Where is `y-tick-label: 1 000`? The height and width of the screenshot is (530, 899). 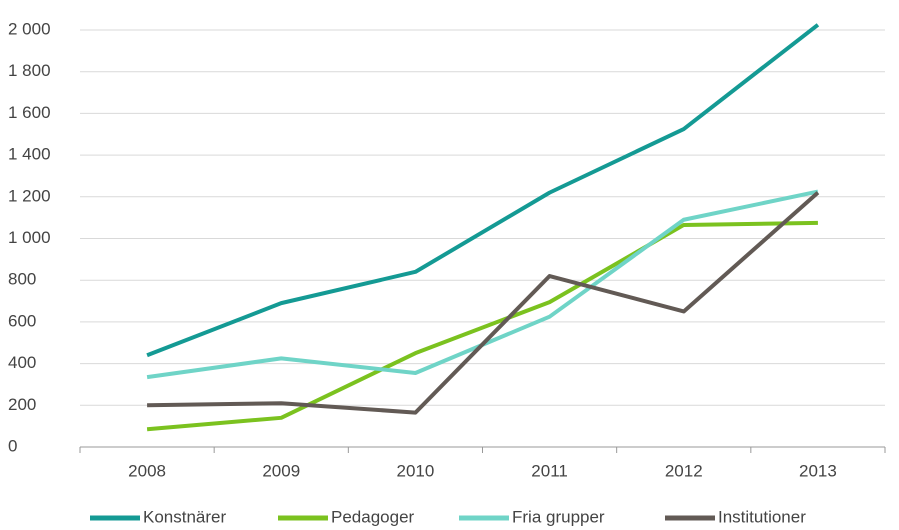
y-tick-label: 1 000 is located at coordinates (29, 237).